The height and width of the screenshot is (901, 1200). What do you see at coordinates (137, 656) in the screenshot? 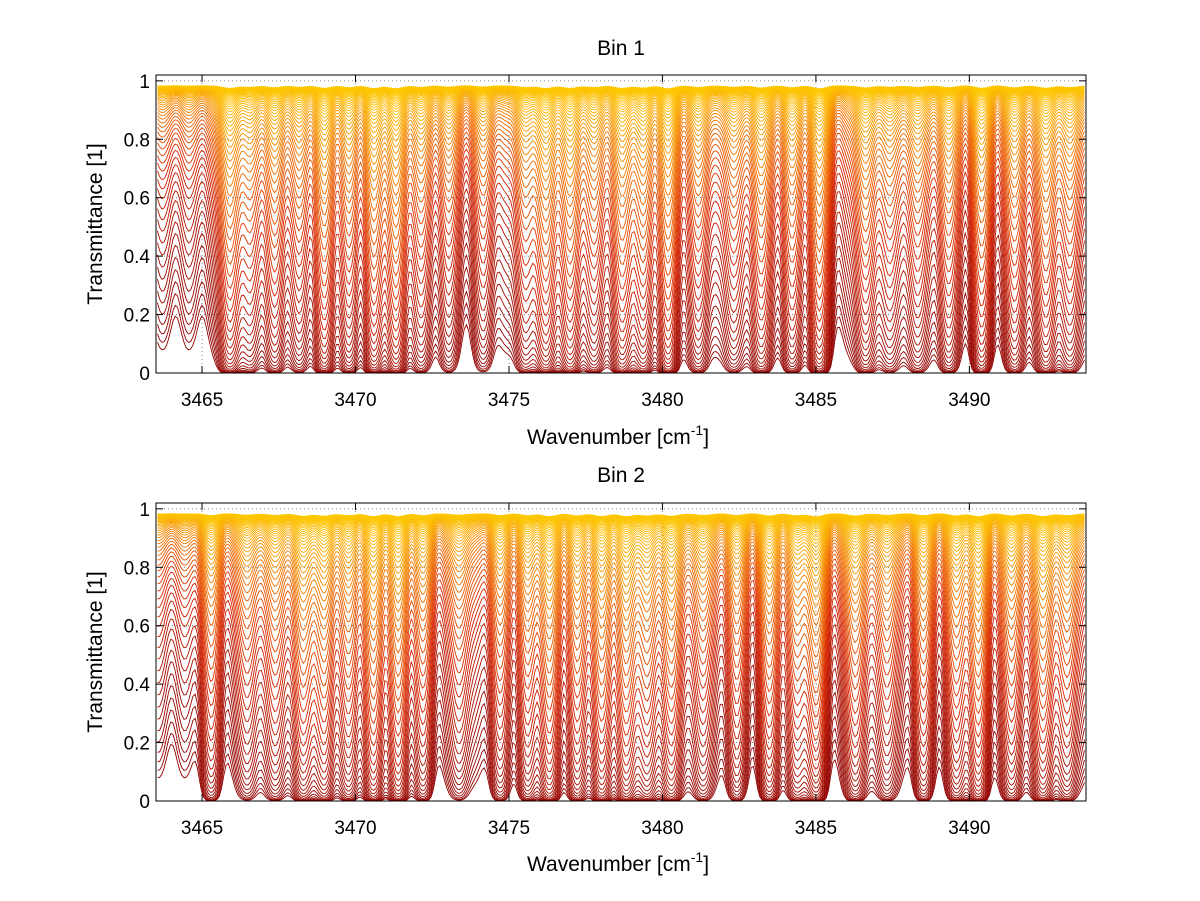
I see `y-tick-labels: 0 0.2 0.4 0.6 0.8 1` at bounding box center [137, 656].